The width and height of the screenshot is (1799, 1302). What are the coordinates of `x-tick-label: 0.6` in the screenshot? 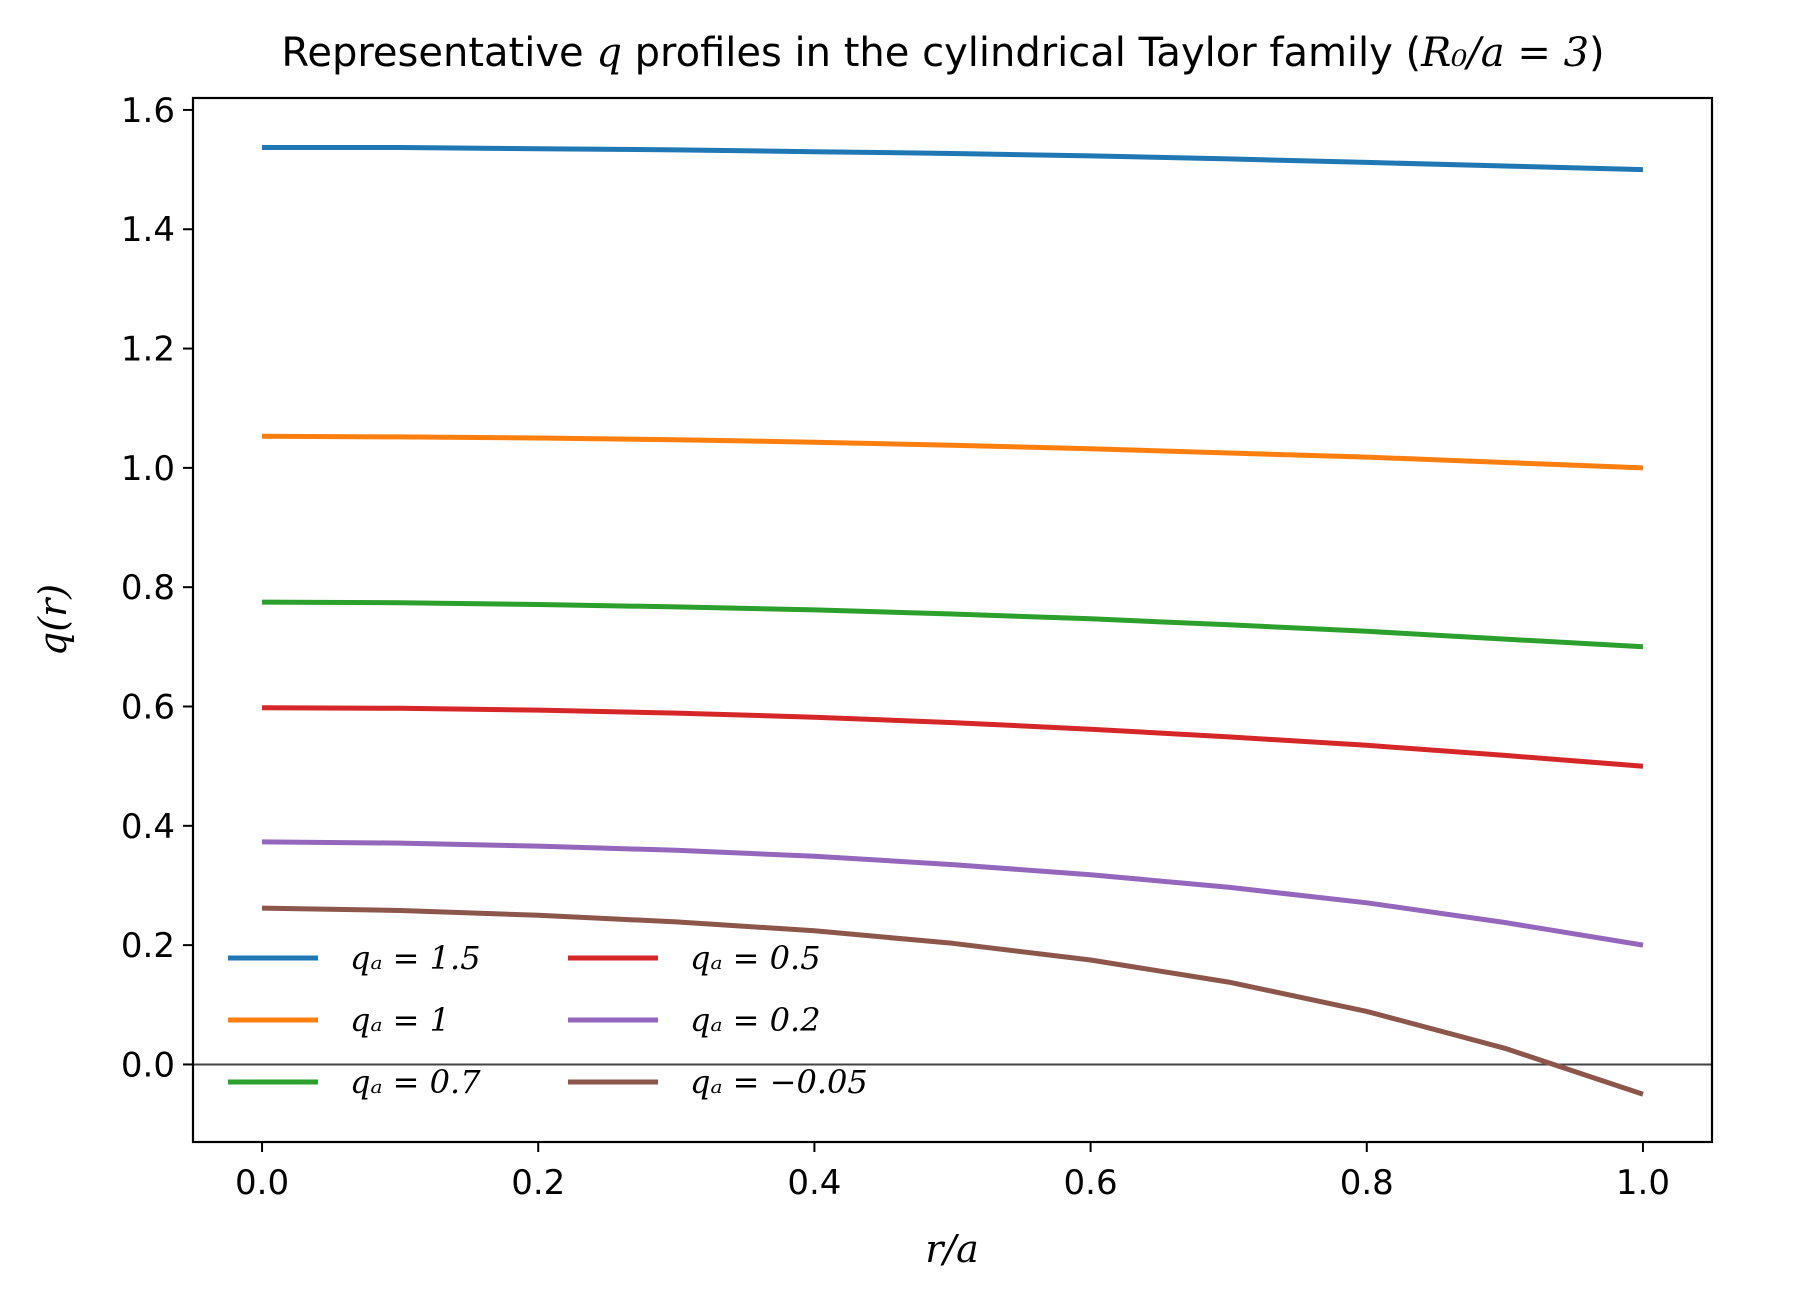 It's located at (1091, 1183).